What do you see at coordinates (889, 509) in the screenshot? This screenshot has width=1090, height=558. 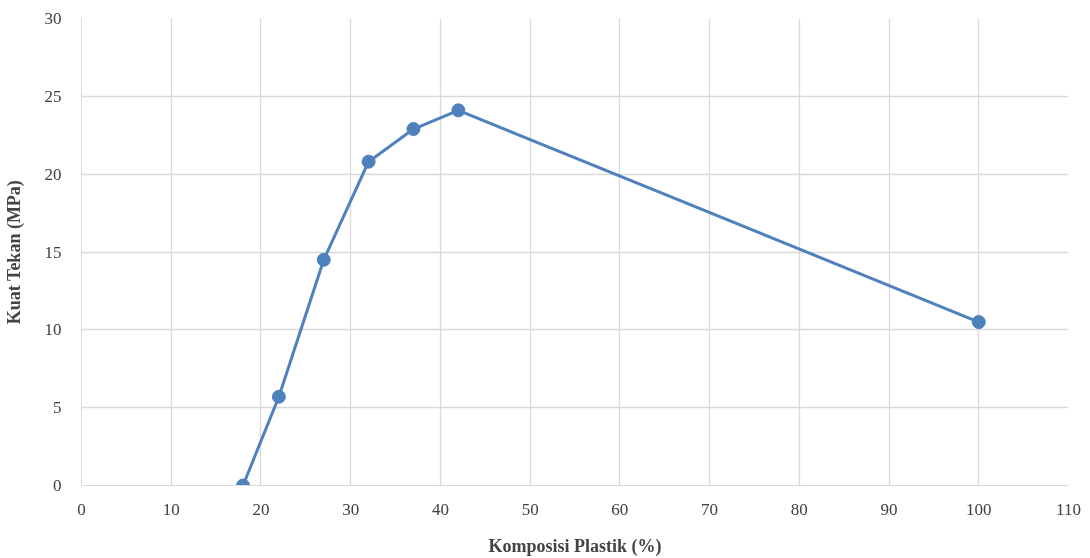 I see `x-tick-label: 90` at bounding box center [889, 509].